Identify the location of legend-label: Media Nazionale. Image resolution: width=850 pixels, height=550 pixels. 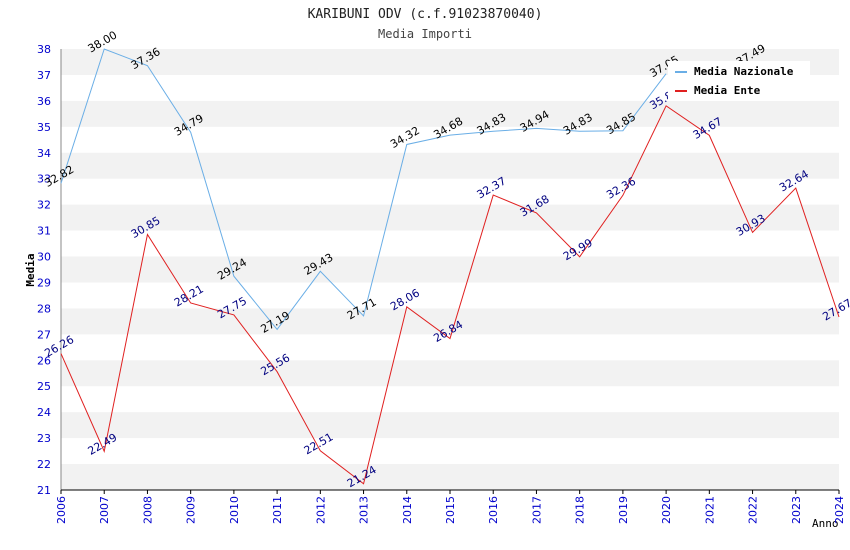
(744, 71).